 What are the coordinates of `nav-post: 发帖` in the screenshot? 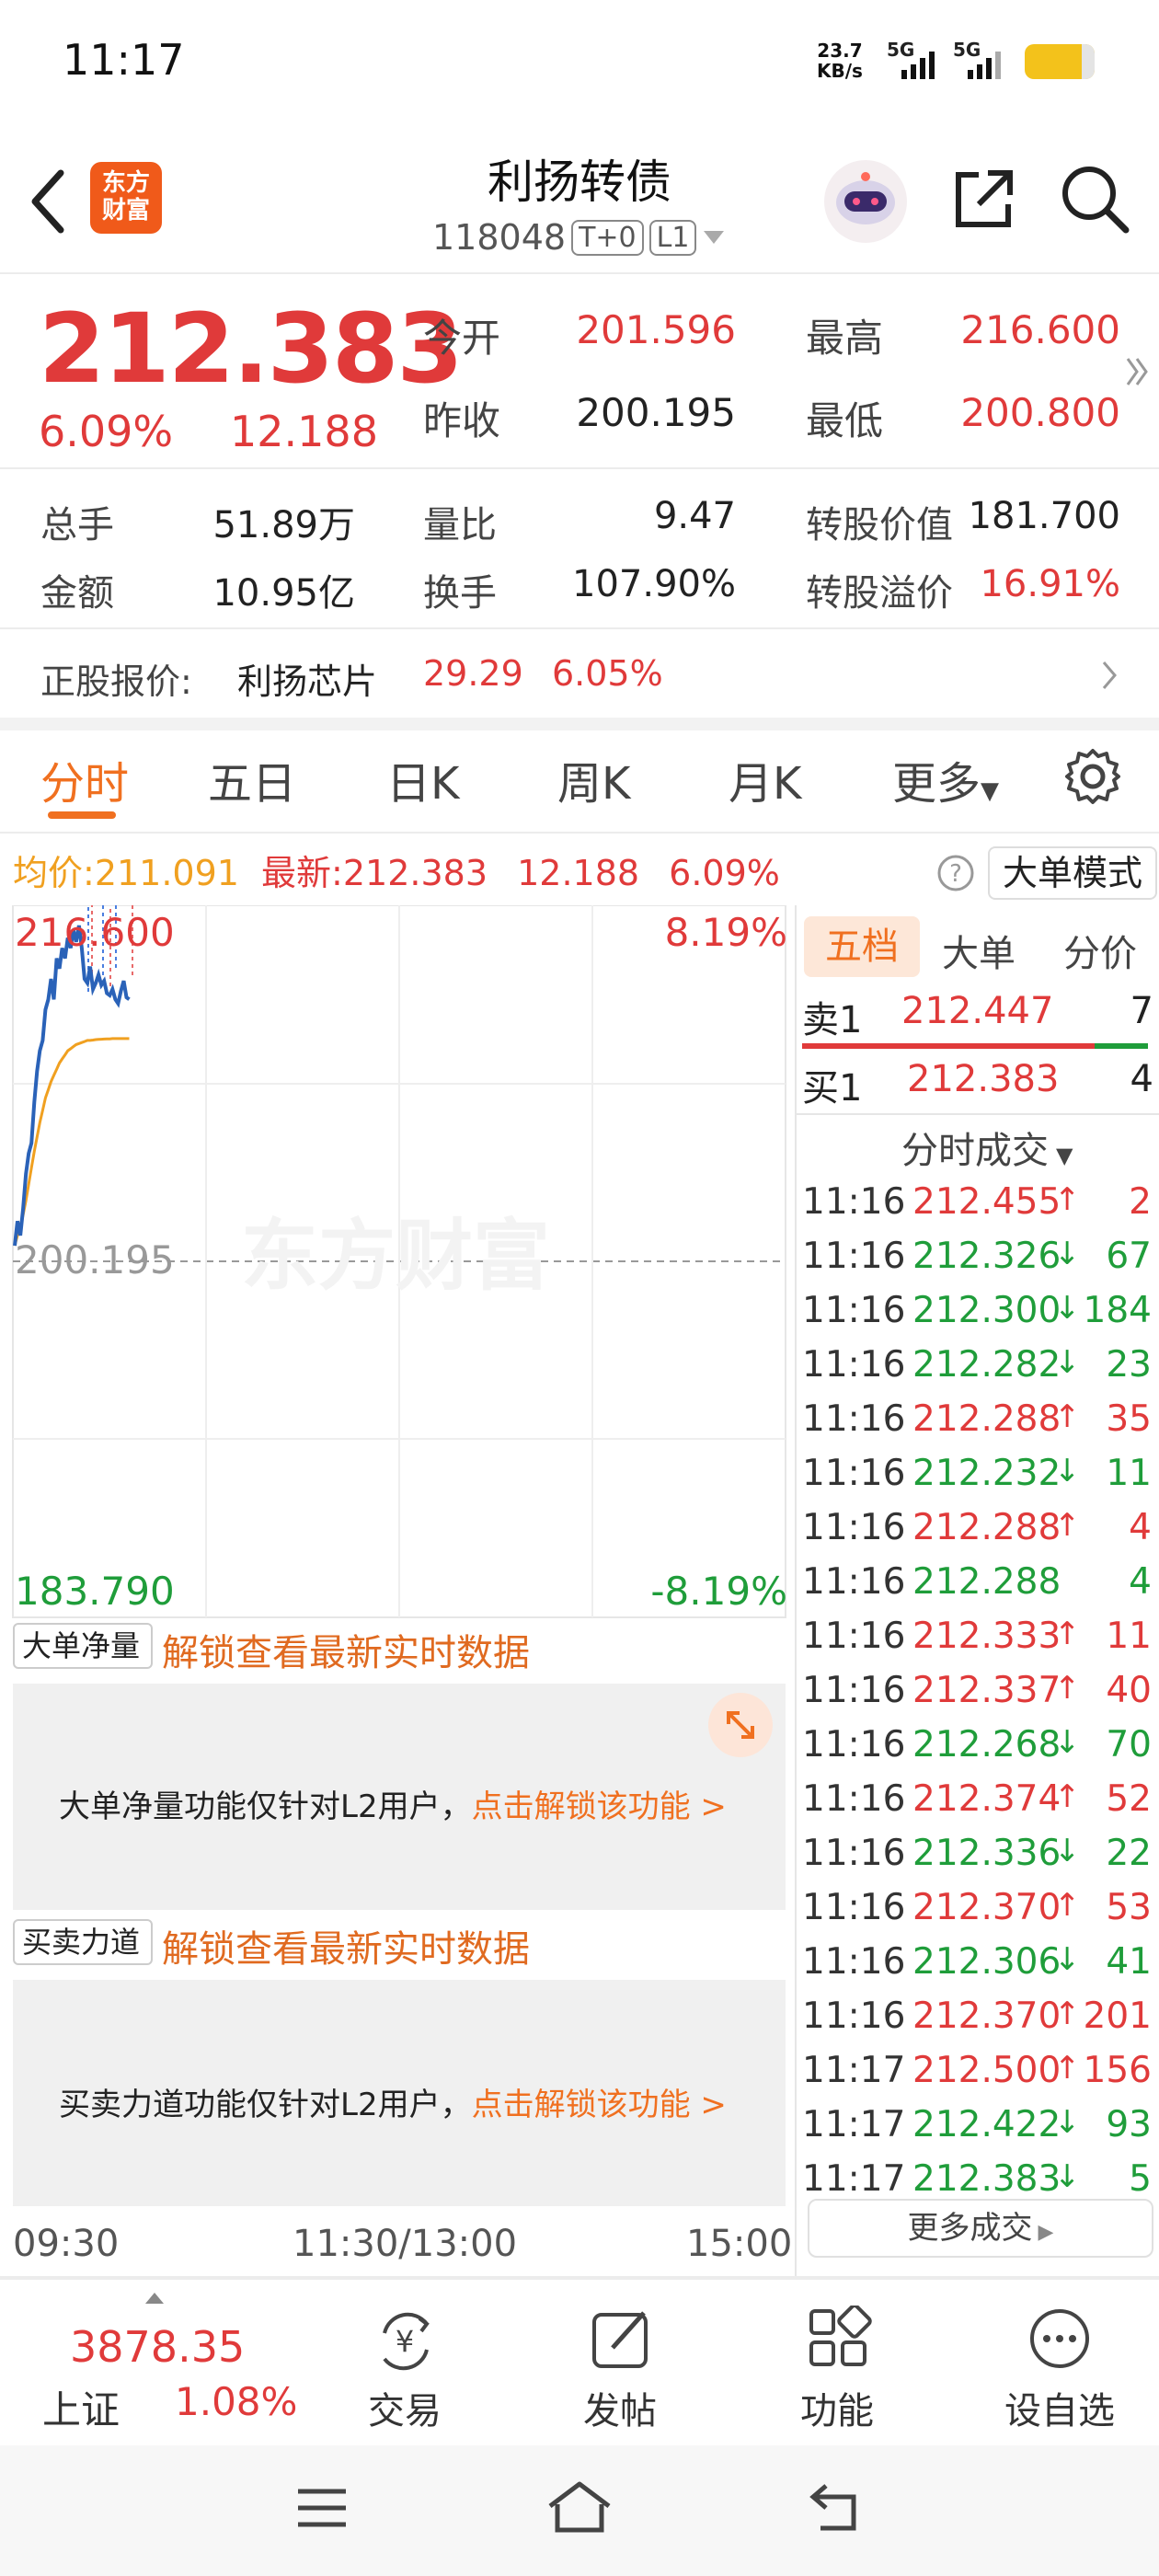 It's located at (620, 2367).